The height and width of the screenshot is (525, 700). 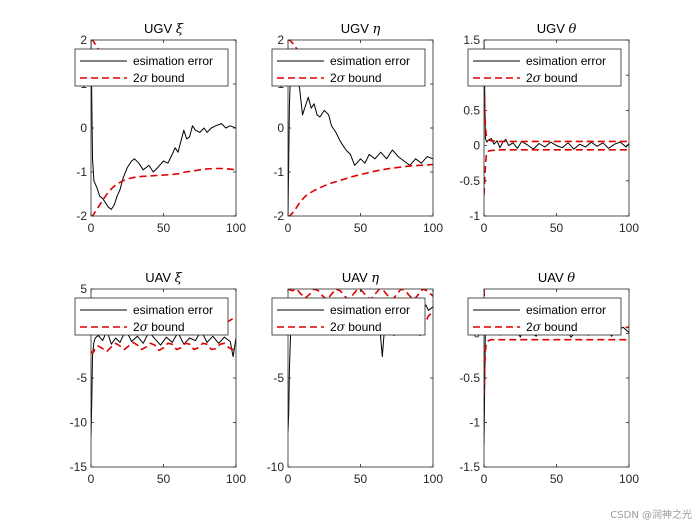 I want to click on chart-title: UAV ξ, so click(x=163, y=278).